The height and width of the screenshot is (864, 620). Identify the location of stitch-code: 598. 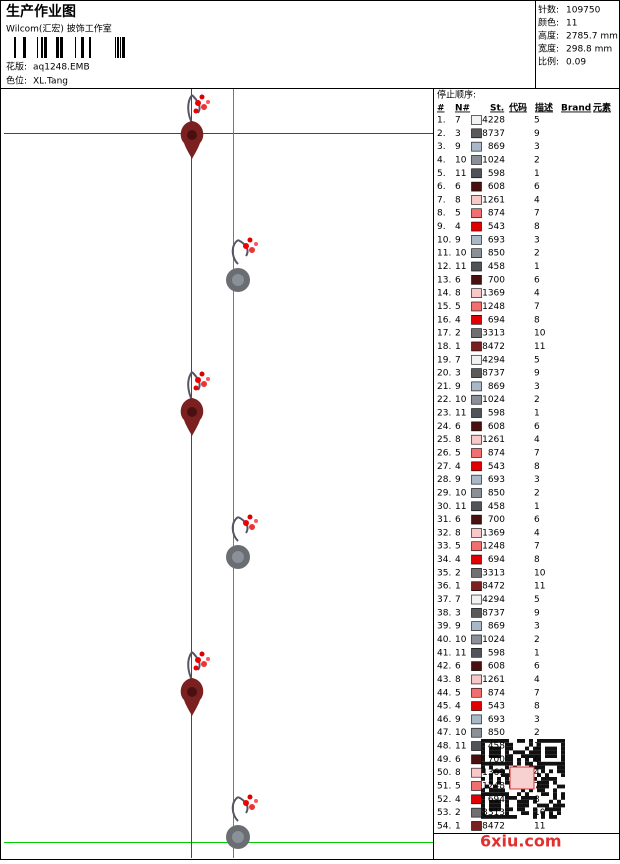
(496, 174).